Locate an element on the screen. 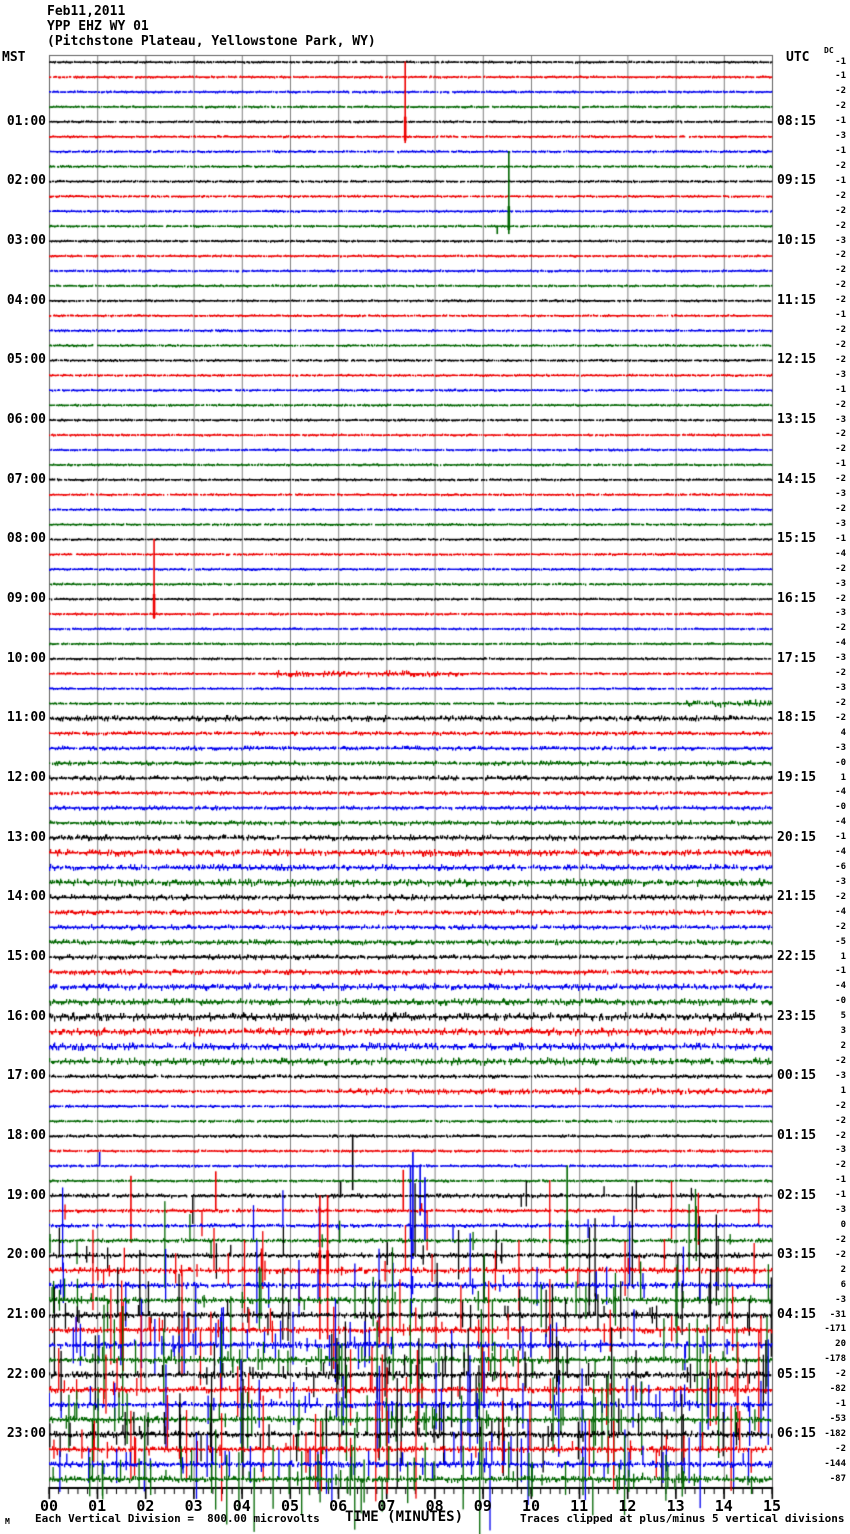 Image resolution: width=850 pixels, height=1534 pixels. dc-offset-value: -82 is located at coordinates (837, 1389).